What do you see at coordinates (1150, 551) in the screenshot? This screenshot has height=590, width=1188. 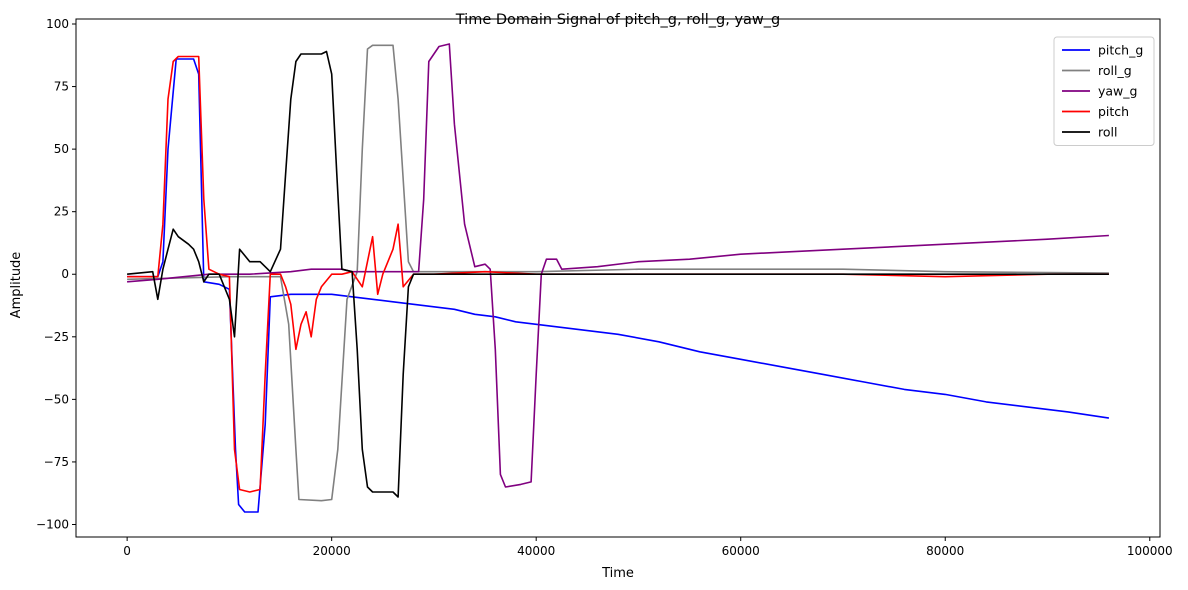 I see `x-tick-label: 100000` at bounding box center [1150, 551].